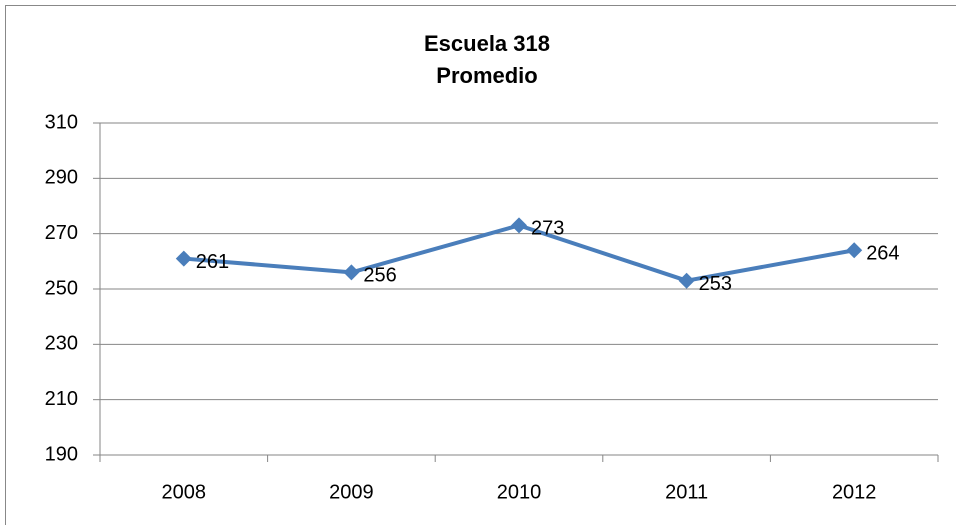  Describe the element at coordinates (547, 229) in the screenshot. I see `data-label: 273` at that location.